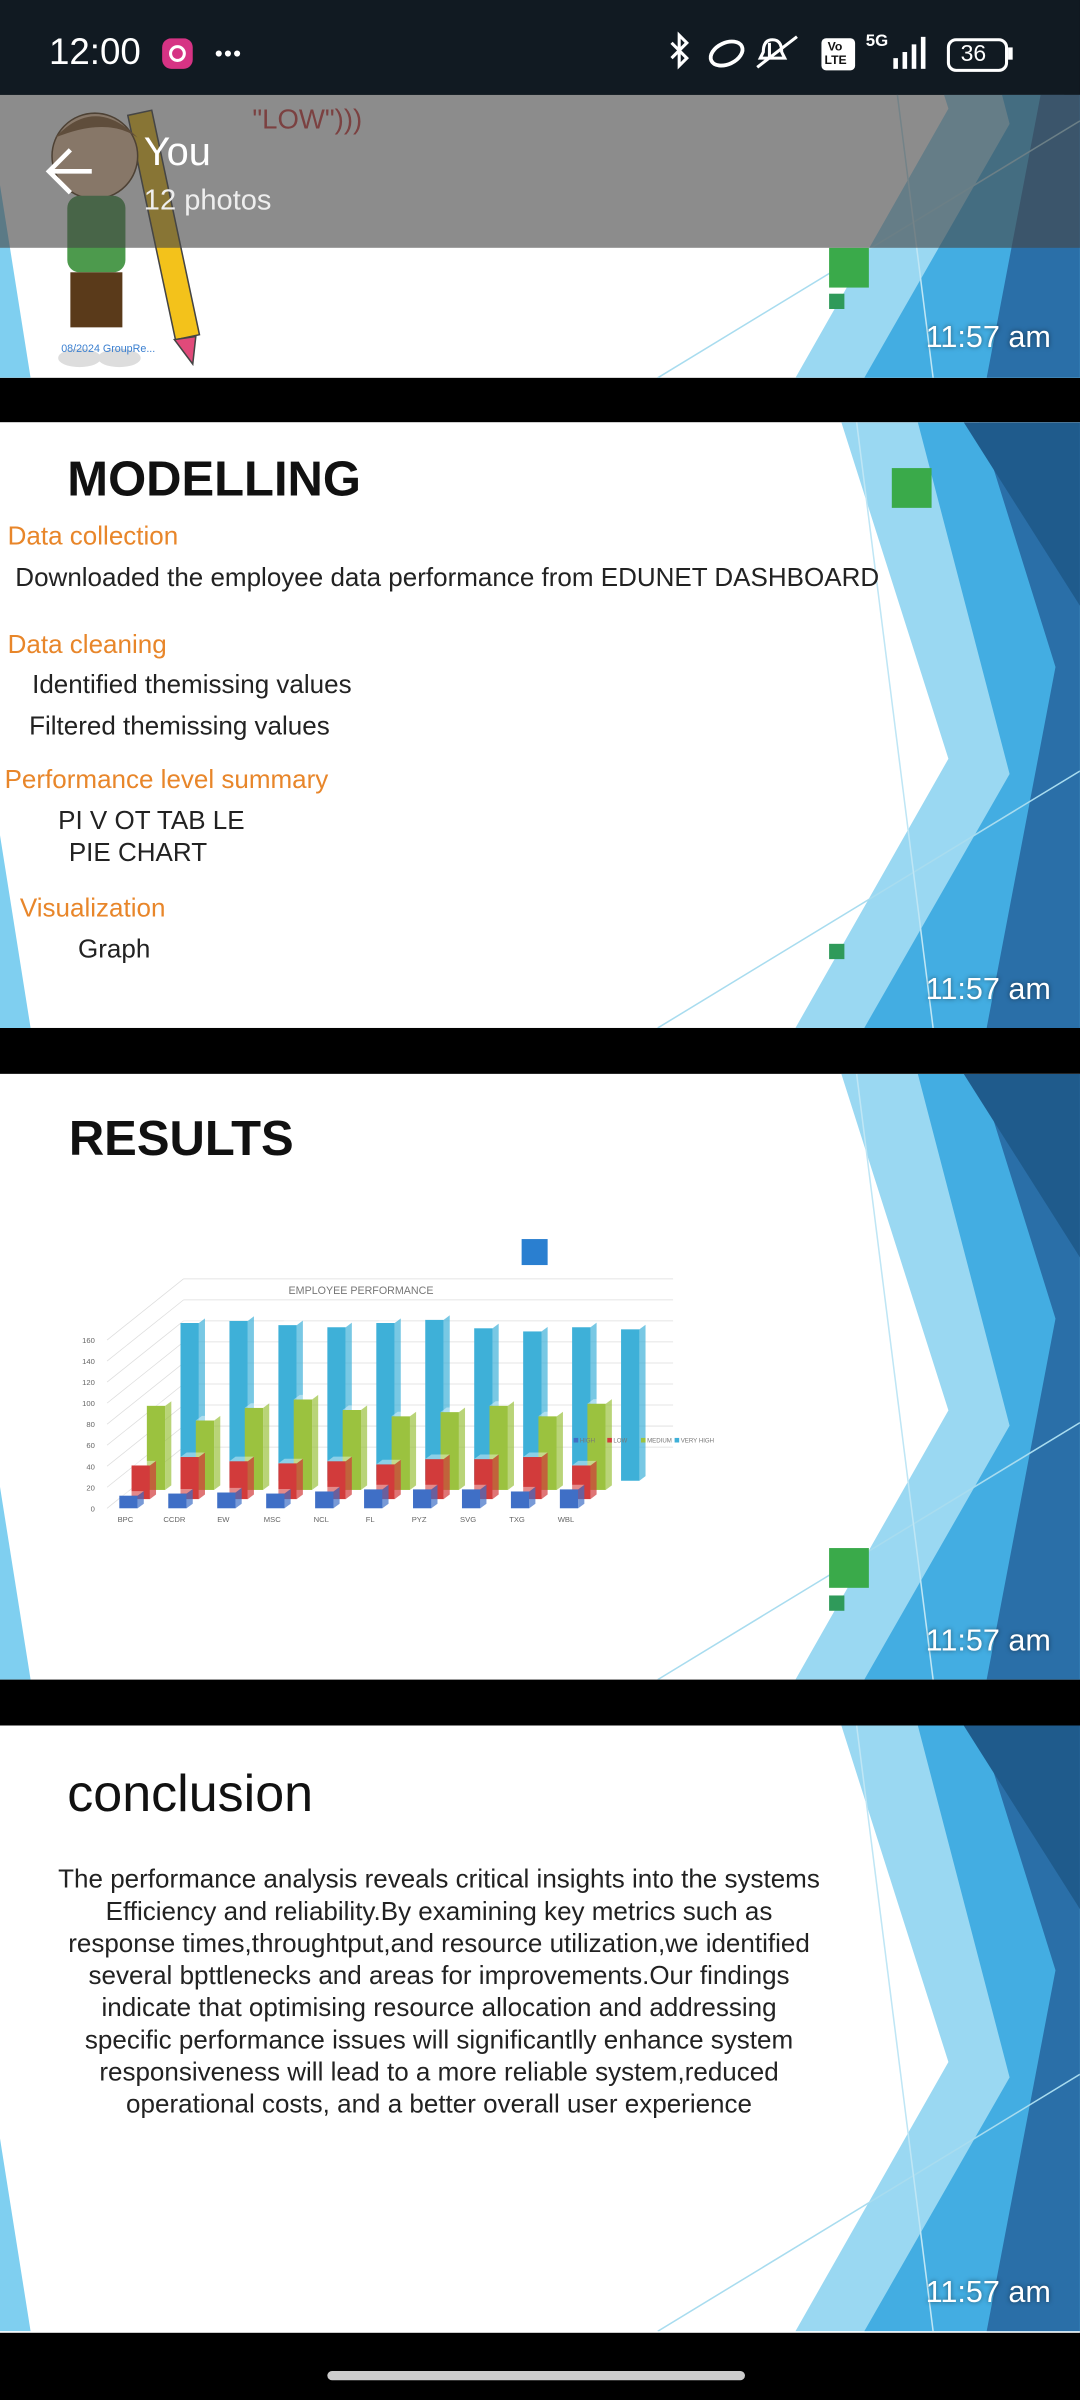  Describe the element at coordinates (587, 1441) in the screenshot. I see `legend-label: HIGH` at that location.